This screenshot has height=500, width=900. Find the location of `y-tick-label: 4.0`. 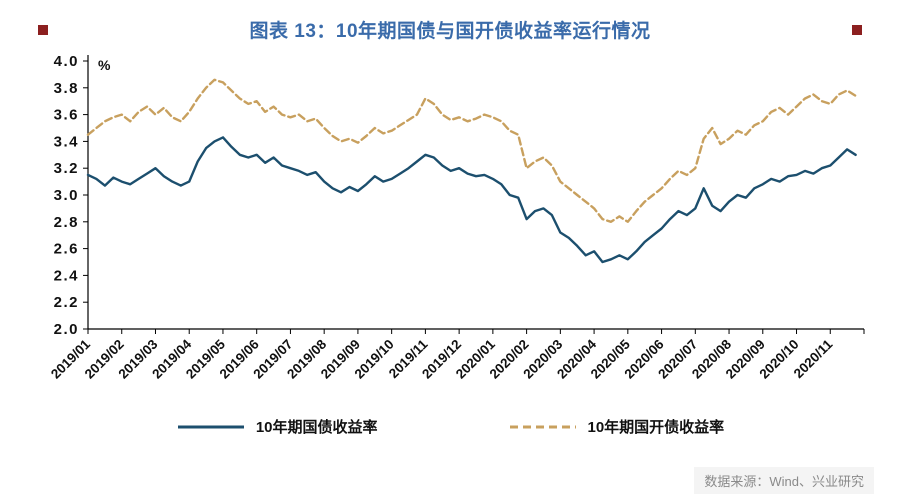

y-tick-label: 4.0 is located at coordinates (66, 61).